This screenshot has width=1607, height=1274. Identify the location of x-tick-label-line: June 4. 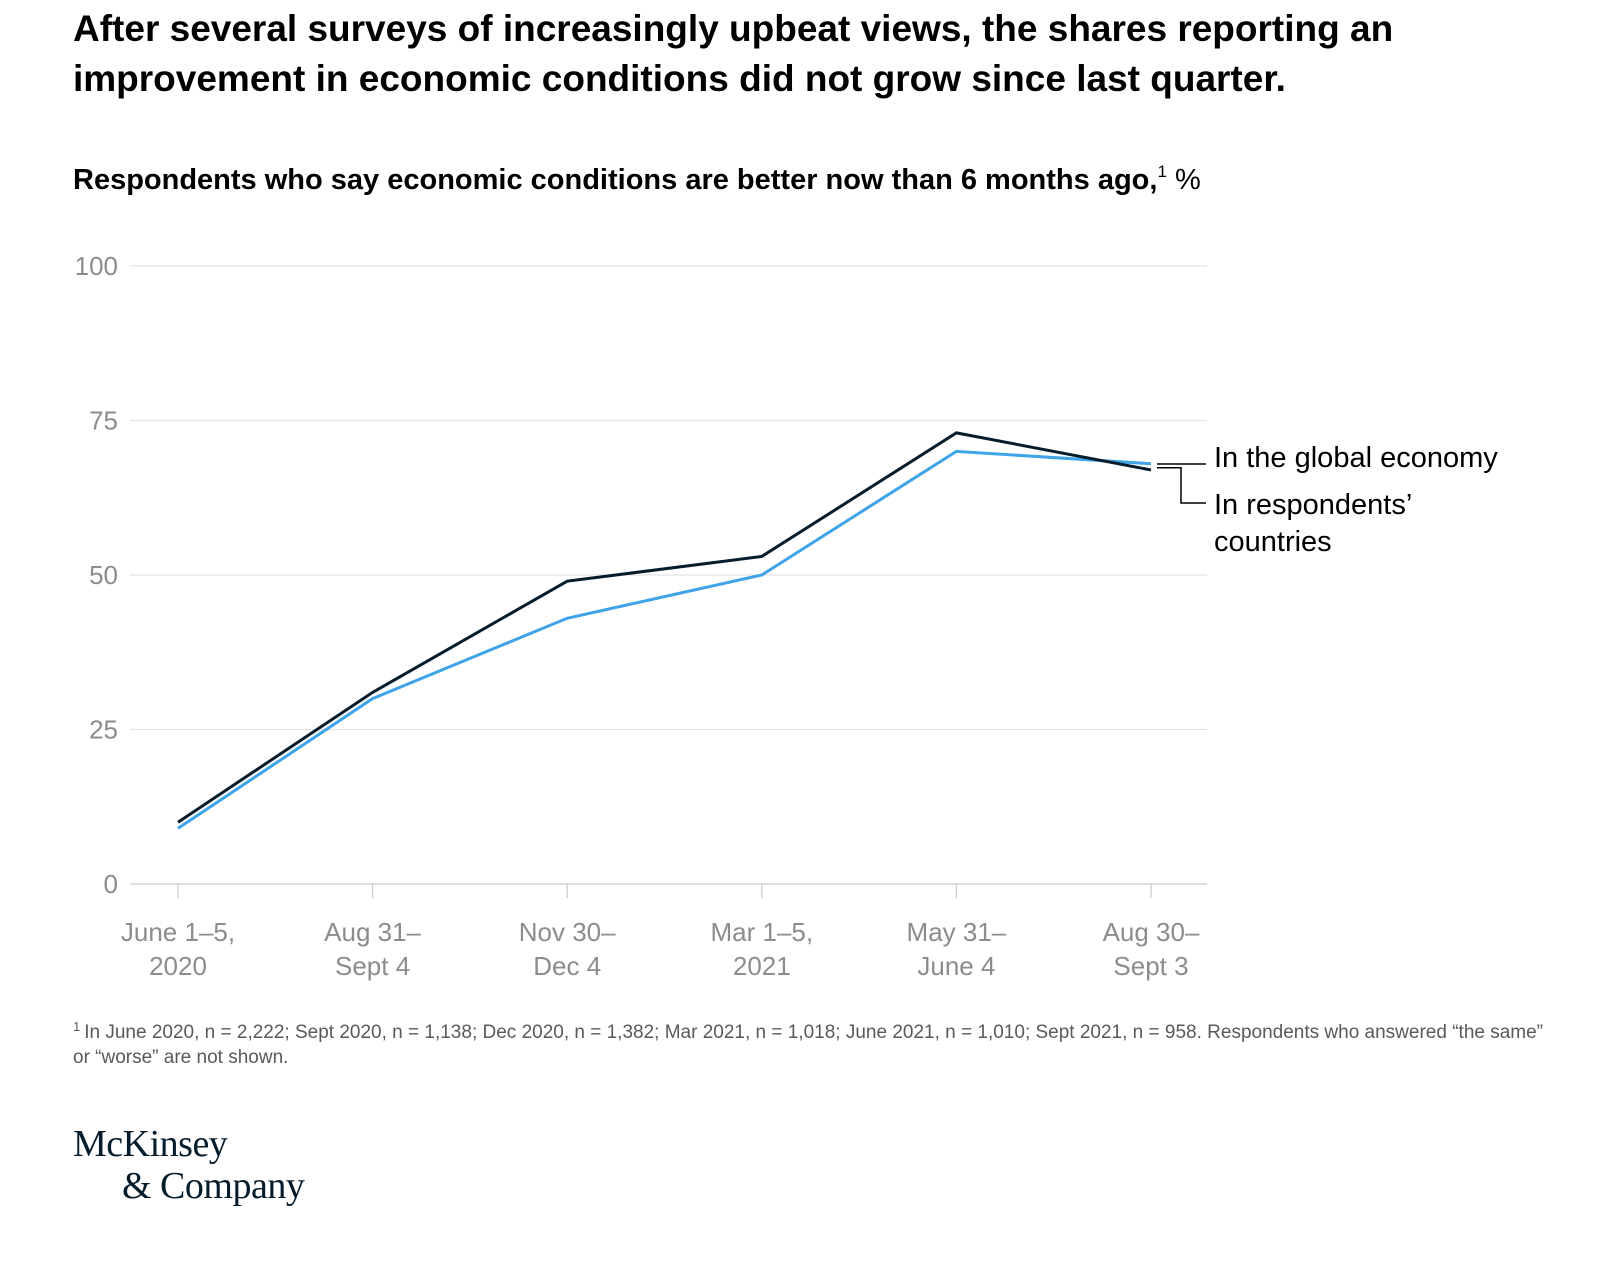
(956, 966).